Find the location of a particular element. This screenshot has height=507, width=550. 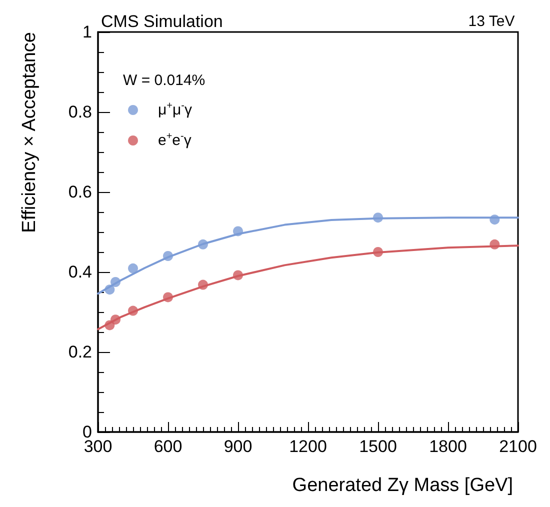

x-tick-label: 600 is located at coordinates (168, 446).